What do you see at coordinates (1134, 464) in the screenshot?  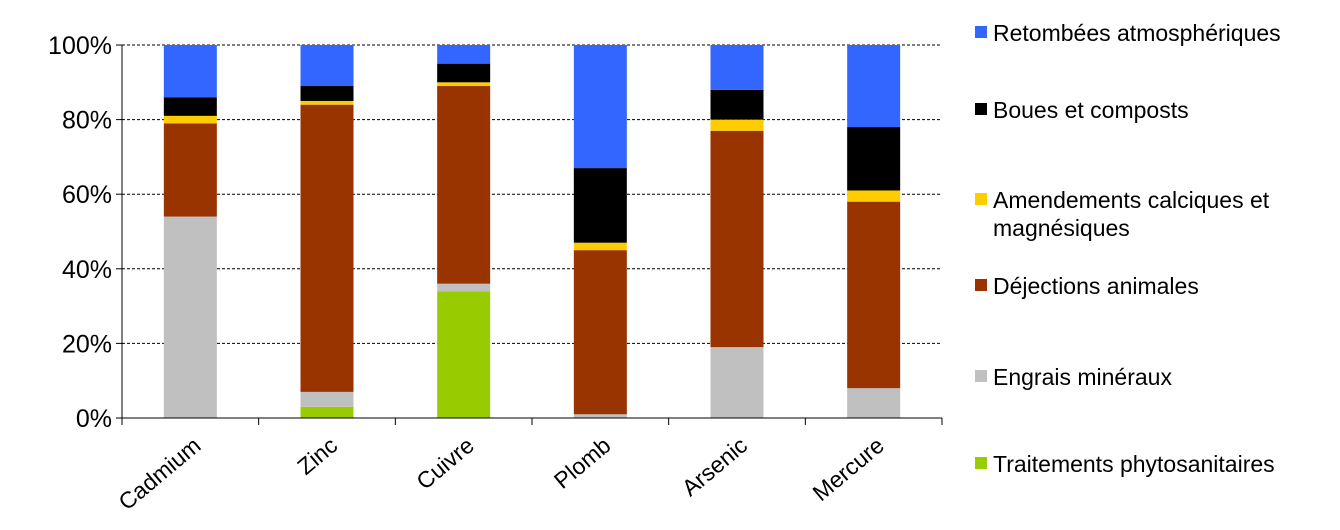 I see `legend-label: Traitements phytosanitaires` at bounding box center [1134, 464].